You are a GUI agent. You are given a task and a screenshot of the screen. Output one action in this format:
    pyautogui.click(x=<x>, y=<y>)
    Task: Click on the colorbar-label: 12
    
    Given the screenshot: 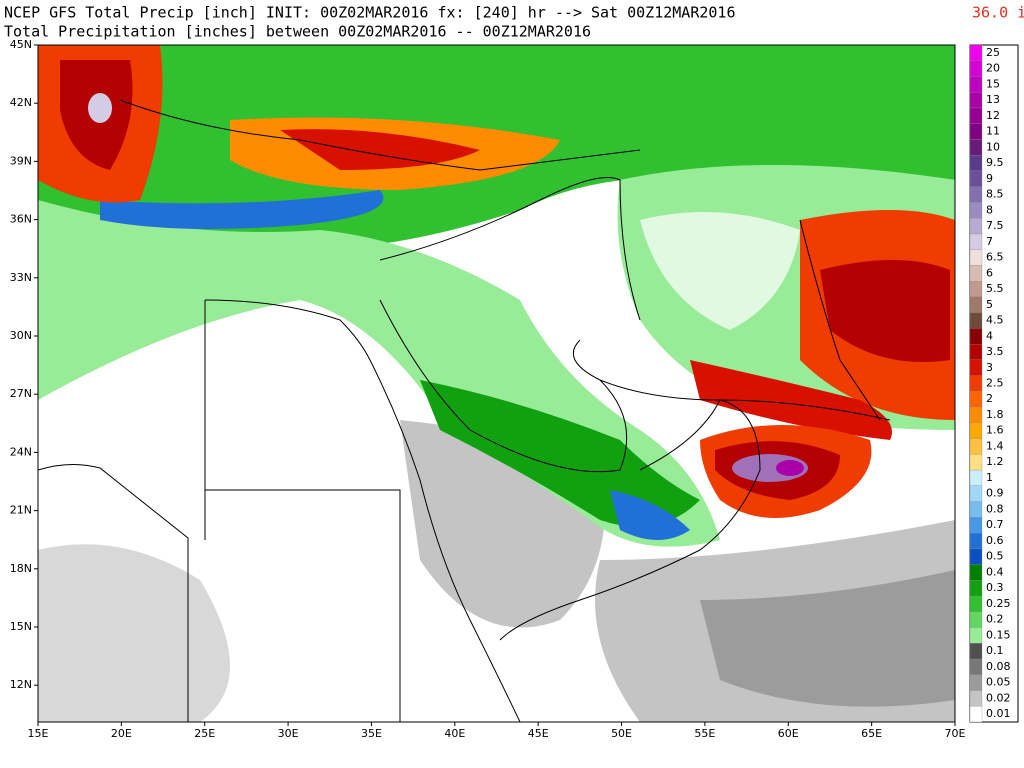 What is the action you would take?
    pyautogui.click(x=993, y=115)
    